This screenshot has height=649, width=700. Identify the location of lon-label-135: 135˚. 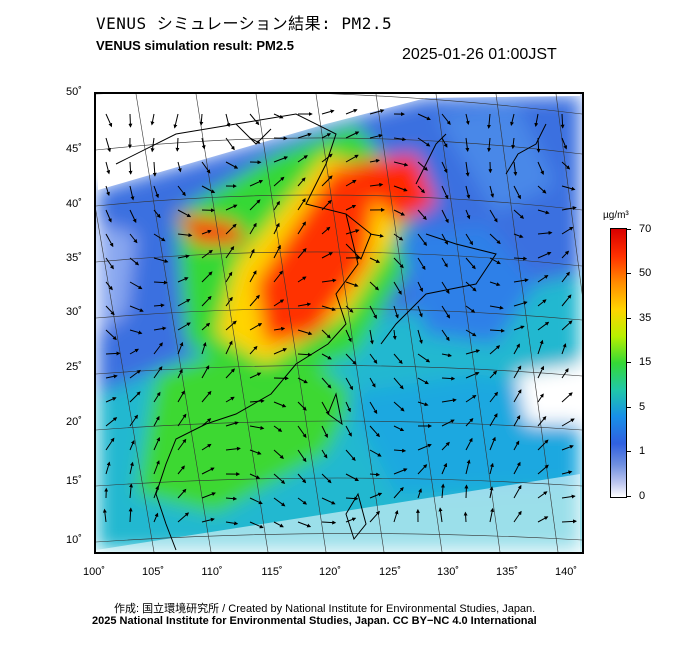
(507, 572).